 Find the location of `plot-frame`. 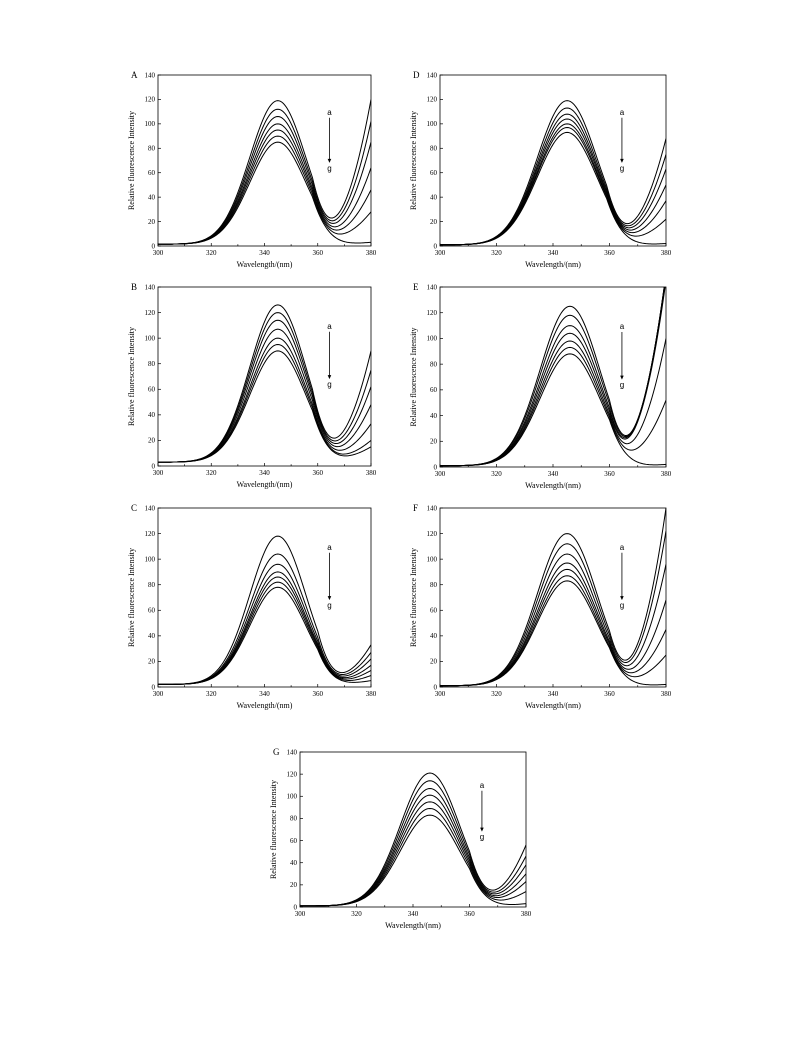

plot-frame is located at coordinates (553, 597).